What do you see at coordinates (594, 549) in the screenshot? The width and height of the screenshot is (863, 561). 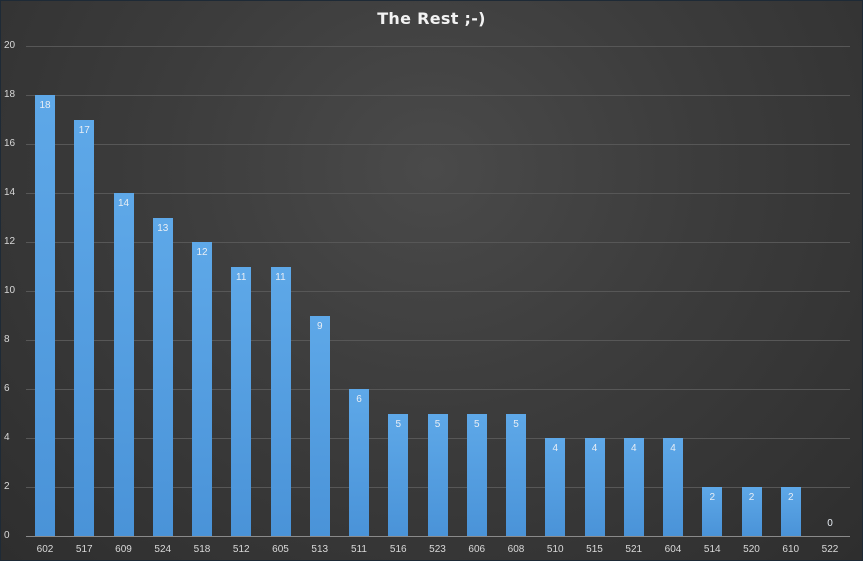 I see `x-tick-label: 515` at bounding box center [594, 549].